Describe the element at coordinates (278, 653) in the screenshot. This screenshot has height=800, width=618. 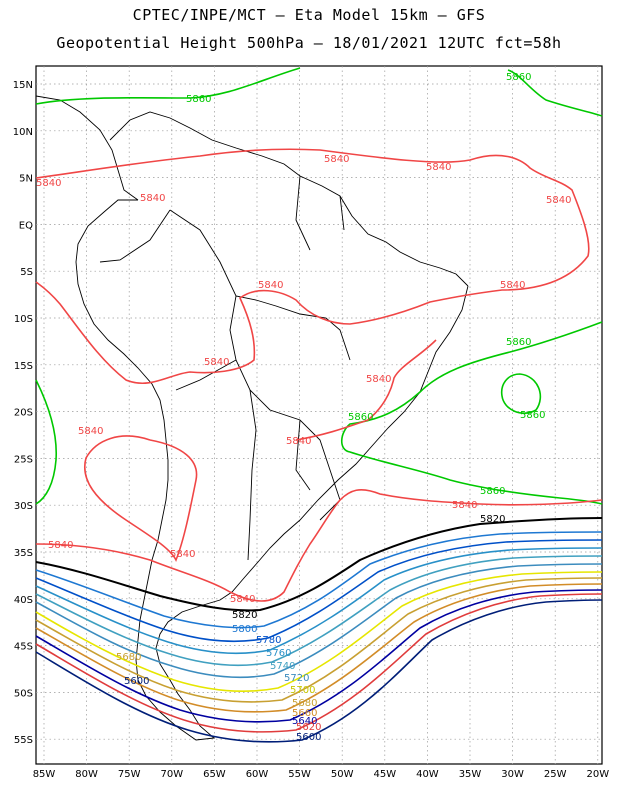
I see `contour-label-5760: 5760` at that location.